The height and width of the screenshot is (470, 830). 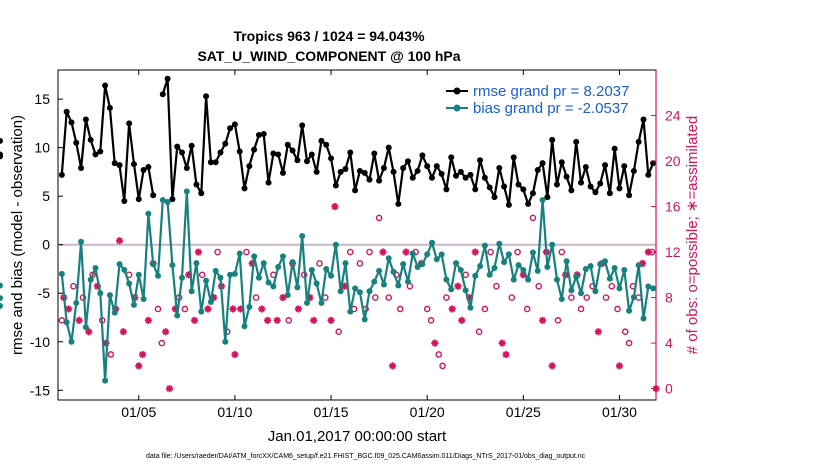 I want to click on chart-title-line2: SAT_U_WIND_COMPONENT @ 100 hPa, so click(x=328, y=56).